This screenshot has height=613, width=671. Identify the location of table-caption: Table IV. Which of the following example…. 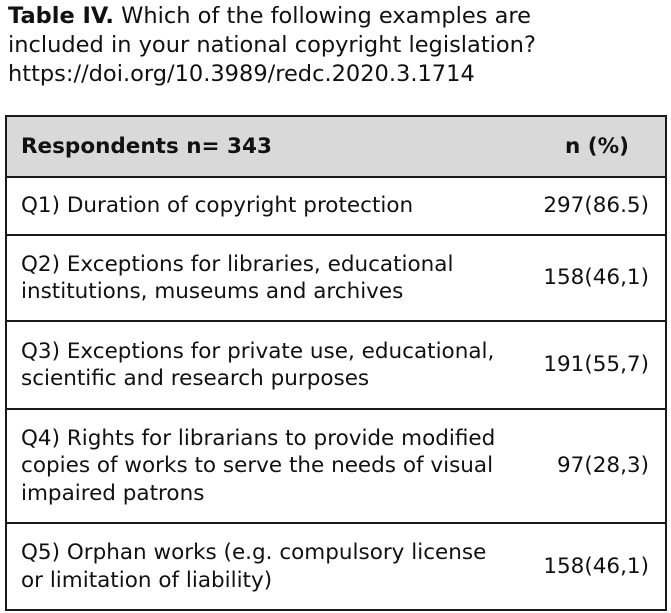
(333, 45).